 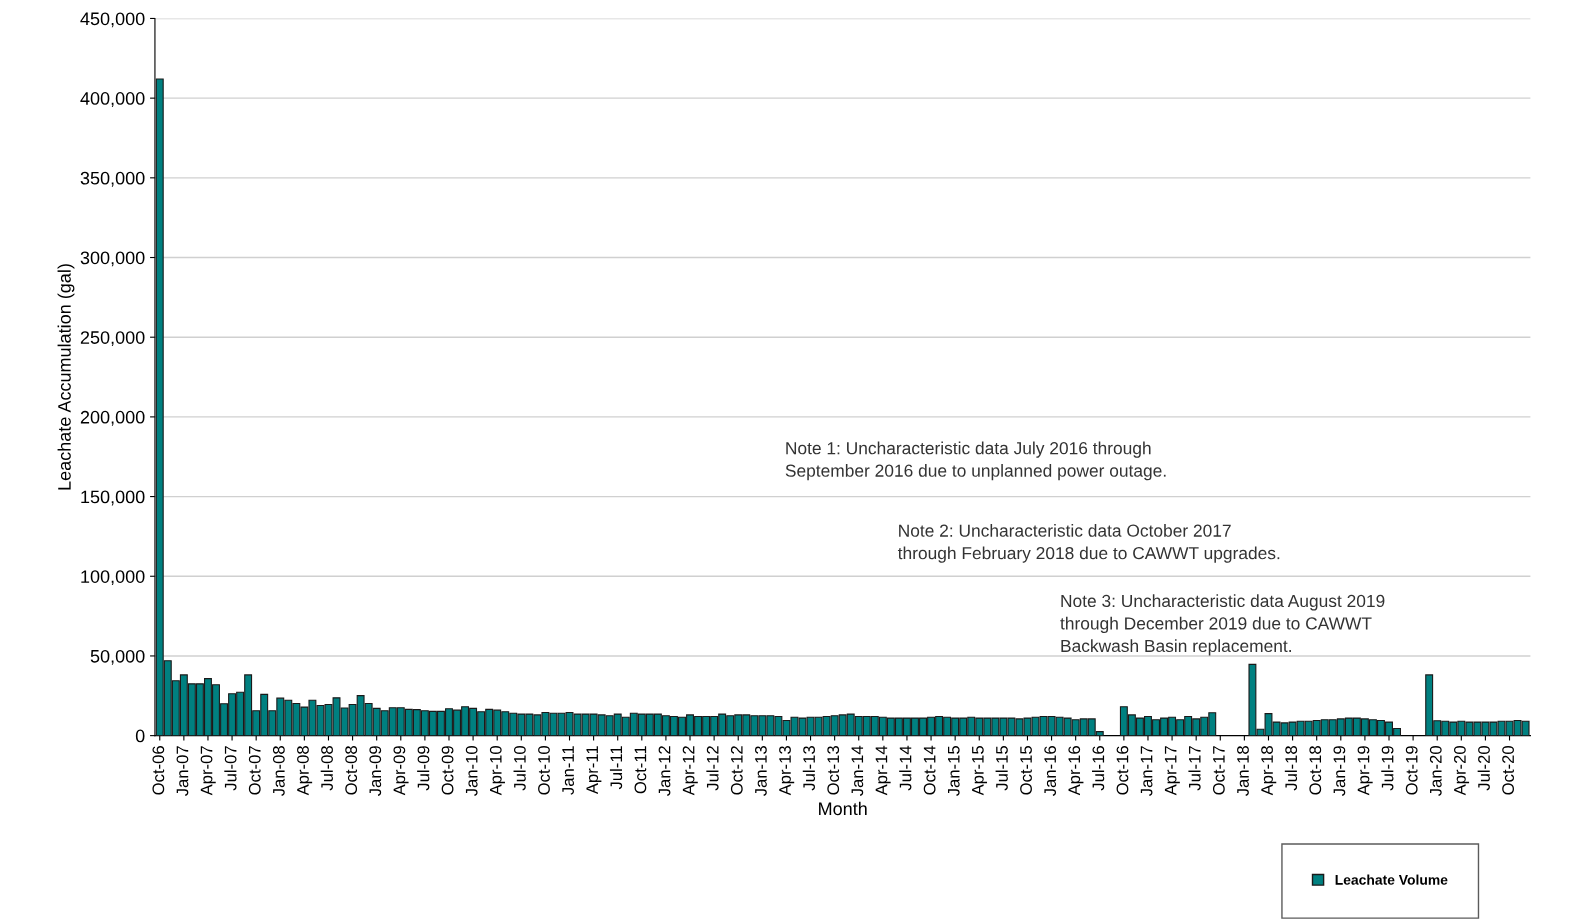 I want to click on x-tick-label: Jul-19, so click(x=1387, y=768).